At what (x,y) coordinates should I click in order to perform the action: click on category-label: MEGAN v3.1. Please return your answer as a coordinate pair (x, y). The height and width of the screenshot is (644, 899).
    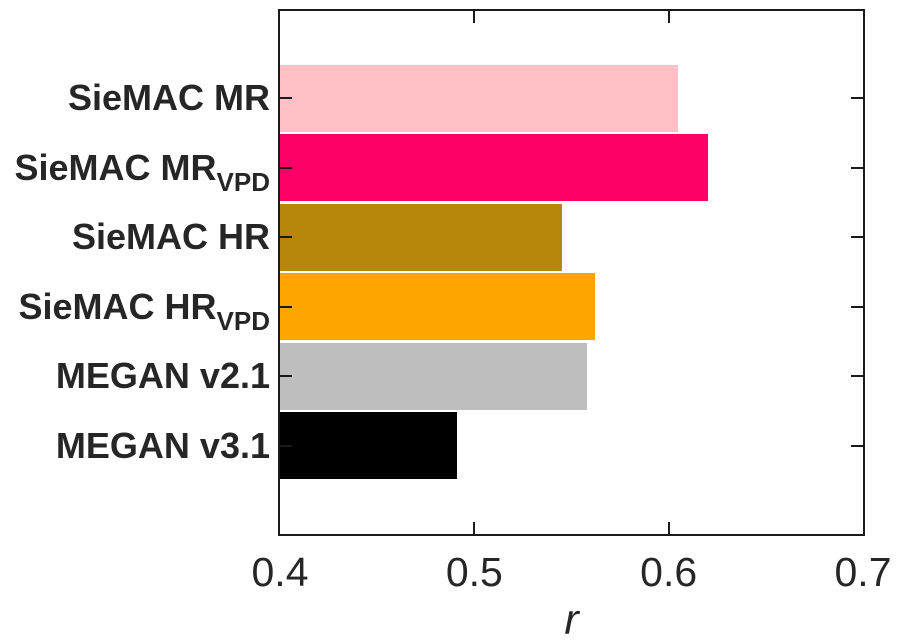
    Looking at the image, I should click on (162, 445).